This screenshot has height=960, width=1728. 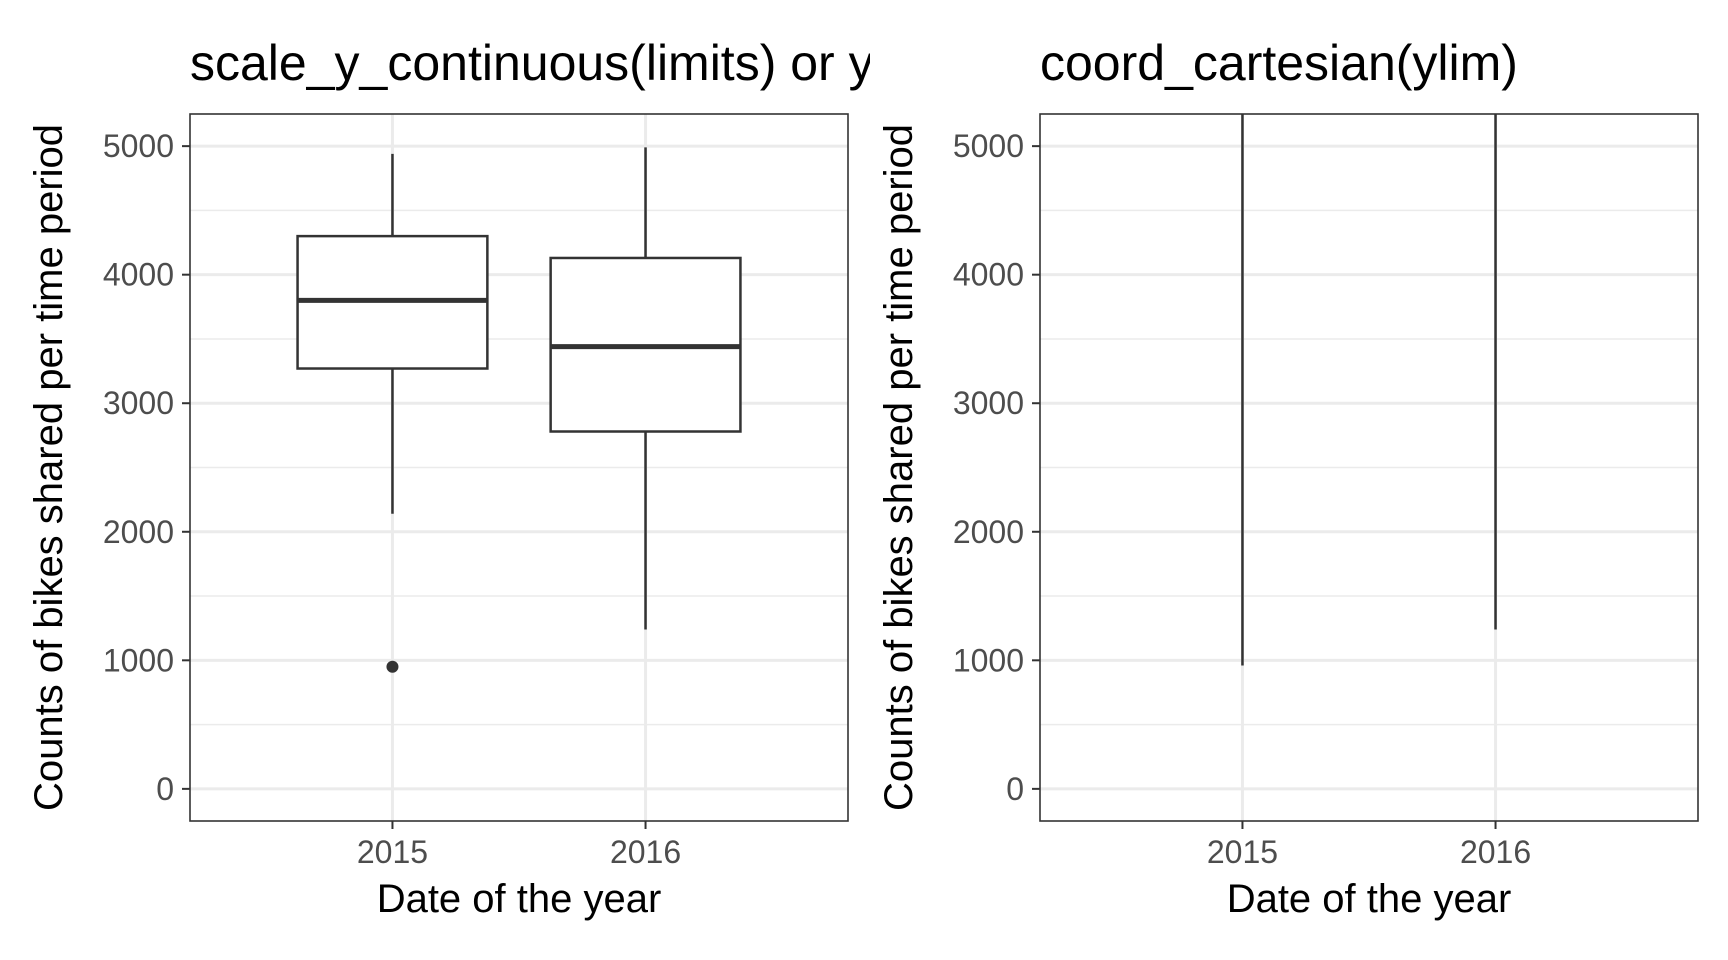 What do you see at coordinates (1279, 63) in the screenshot?
I see `chart-title: coord_cartesian(ylim)` at bounding box center [1279, 63].